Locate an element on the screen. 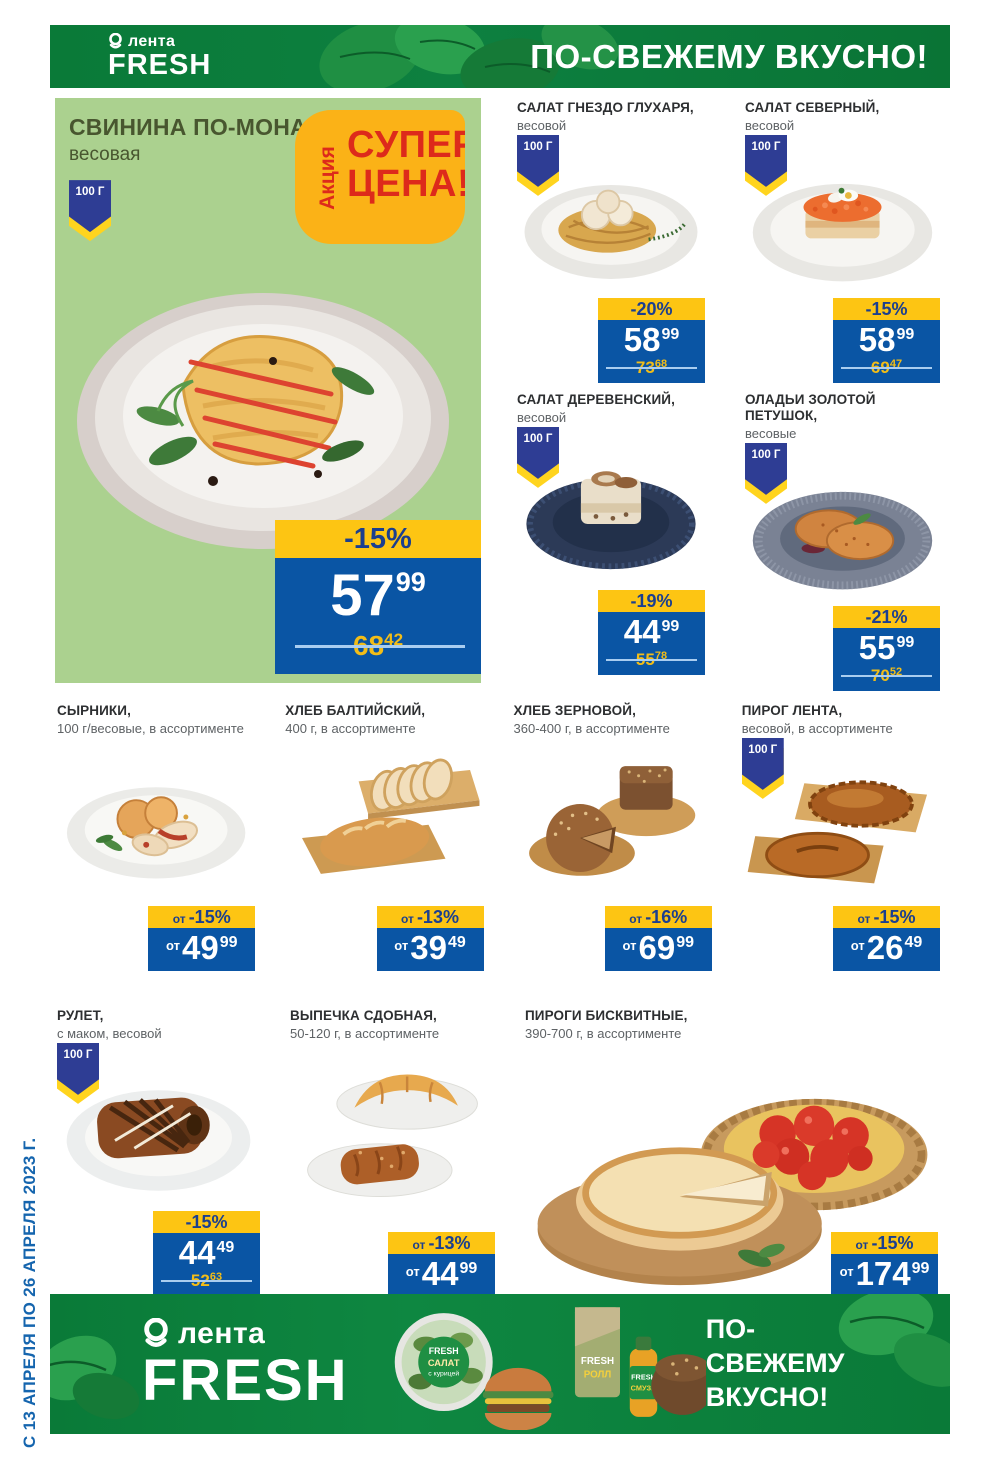 The width and height of the screenshot is (1000, 1462). discount-badge: -21% is located at coordinates (886, 616).